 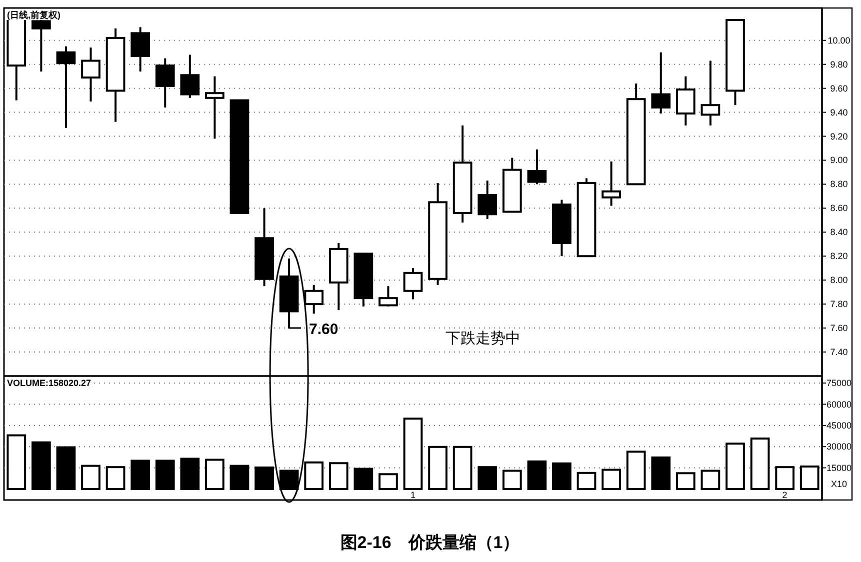 I want to click on y-tick-label: 7.80, so click(x=839, y=304).